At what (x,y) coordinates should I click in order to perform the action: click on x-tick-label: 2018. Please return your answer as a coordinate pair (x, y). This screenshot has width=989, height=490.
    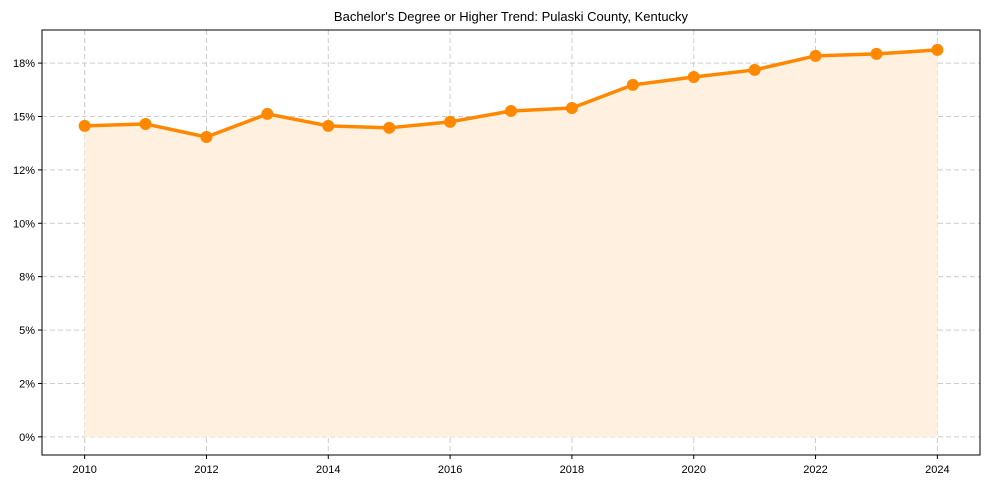
    Looking at the image, I should click on (572, 470).